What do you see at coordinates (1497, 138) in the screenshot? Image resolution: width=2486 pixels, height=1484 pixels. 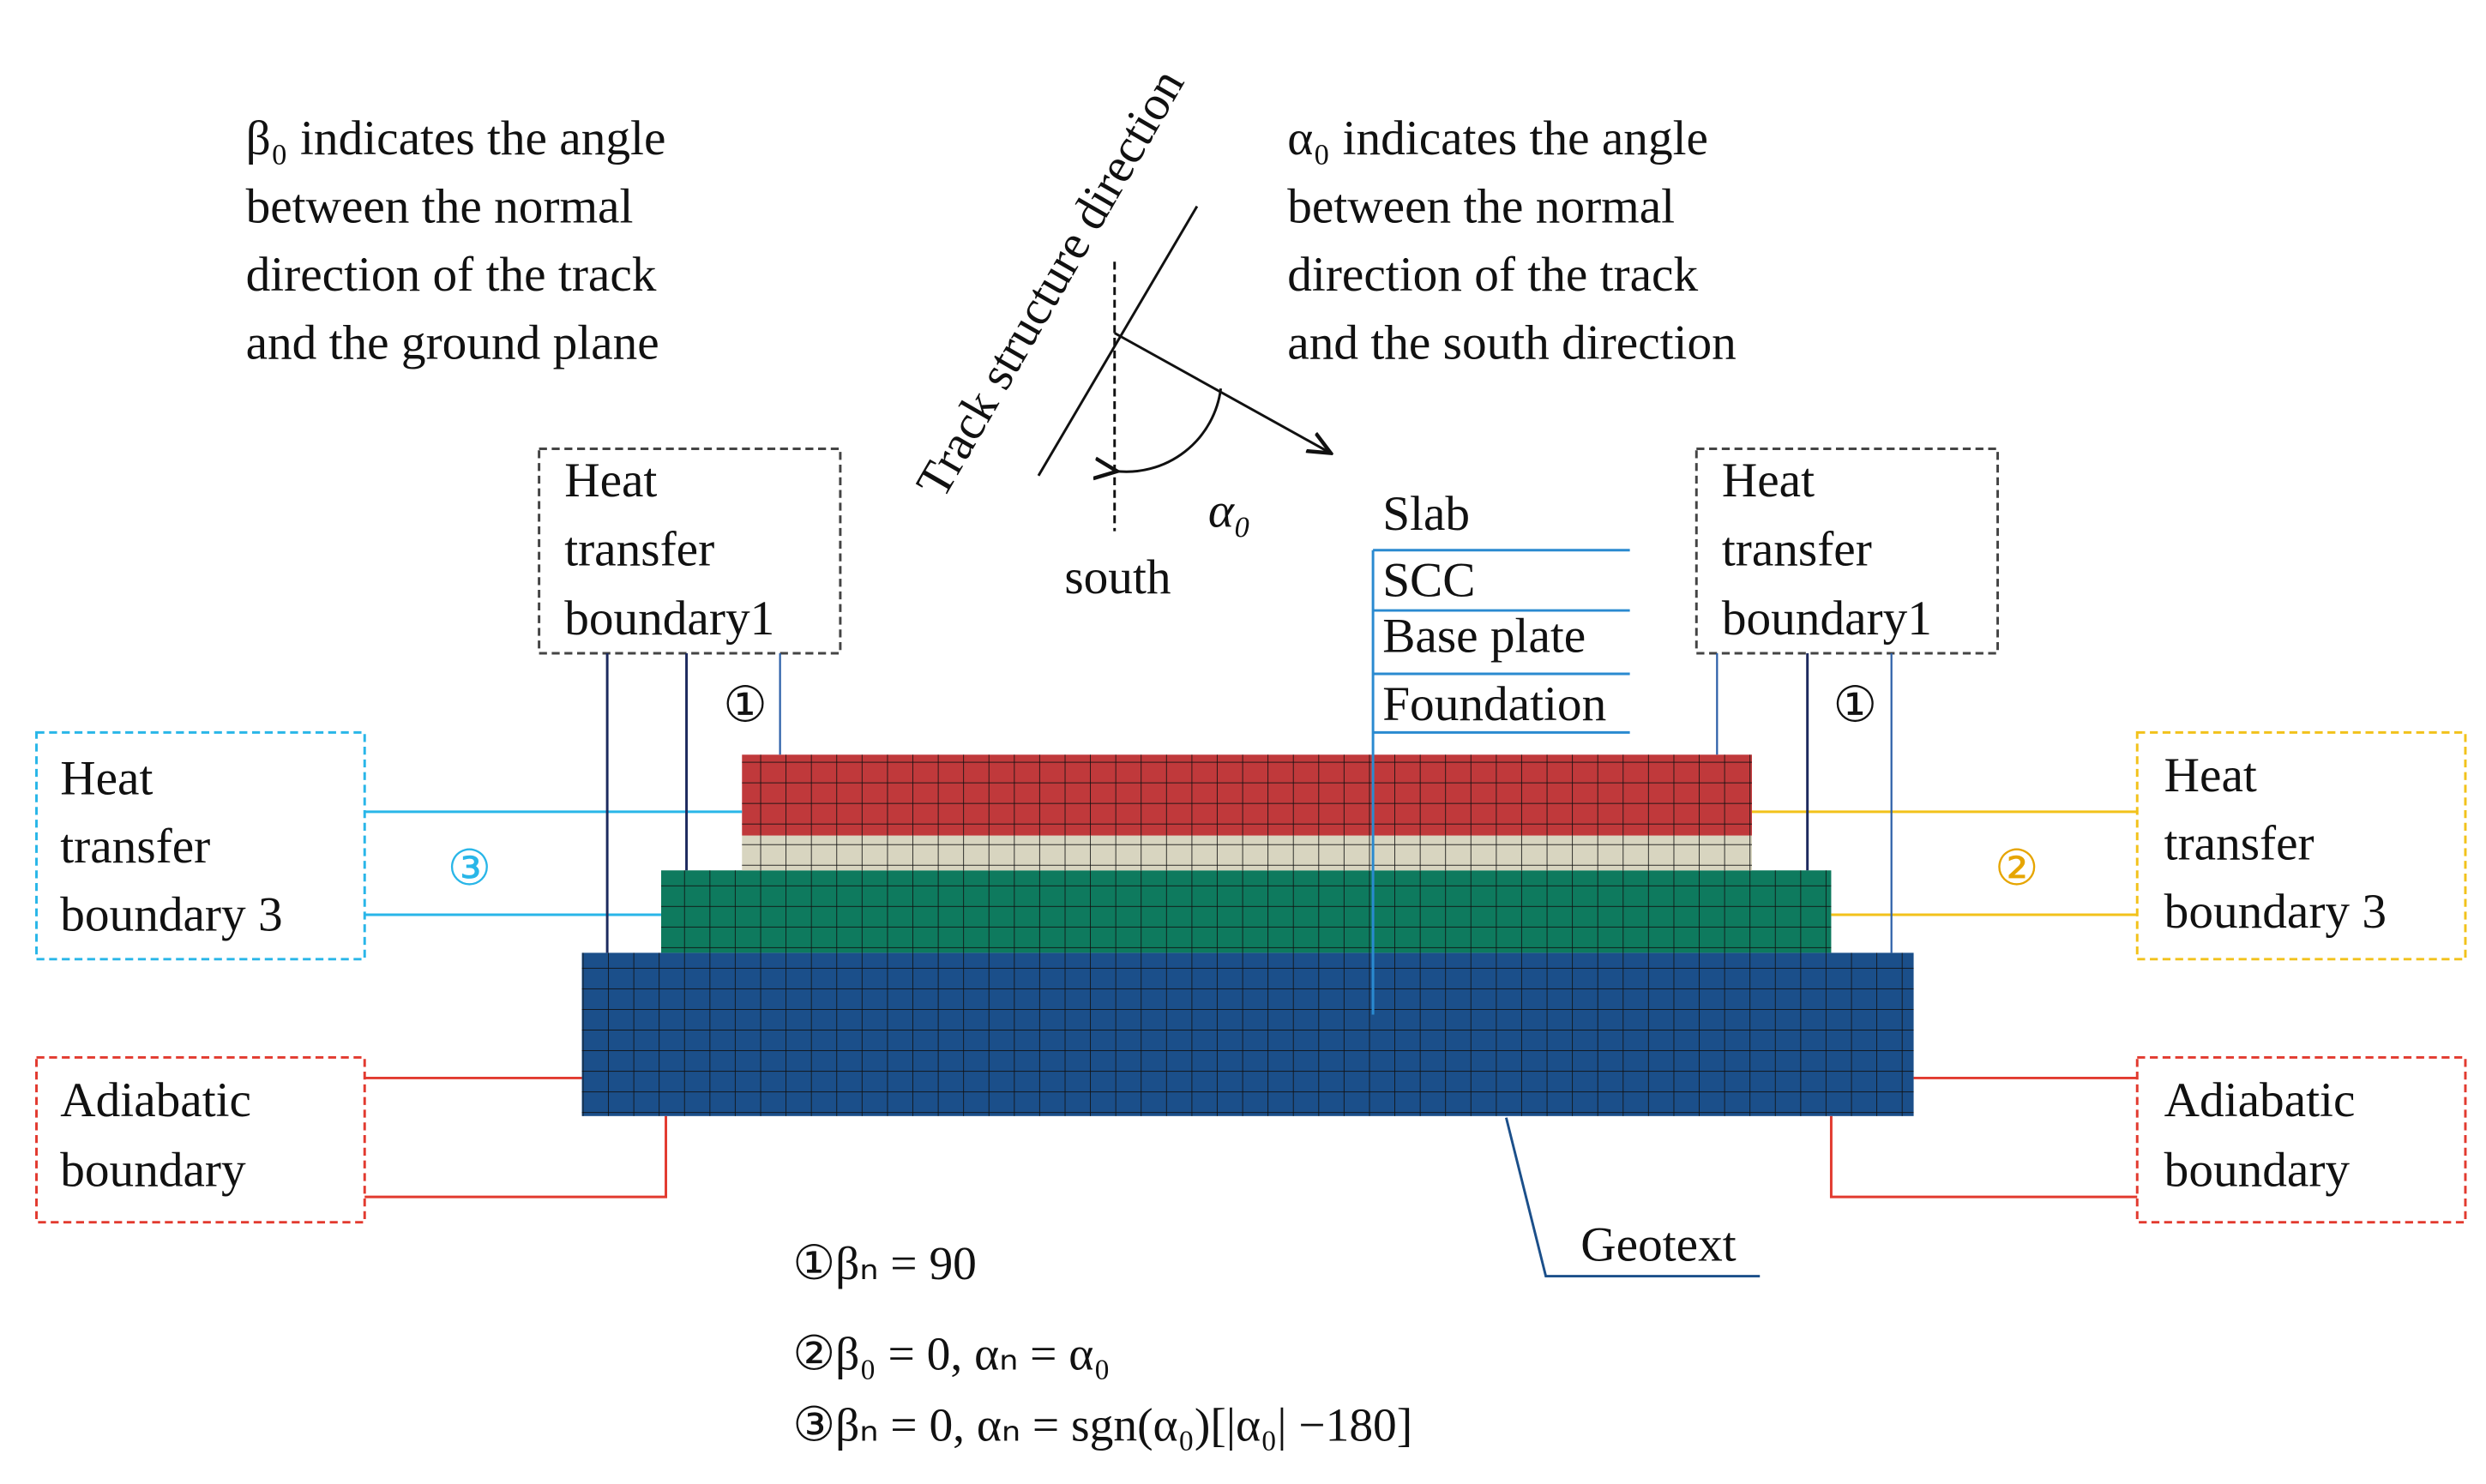 I see `note-line: α₀ indicates the angle` at bounding box center [1497, 138].